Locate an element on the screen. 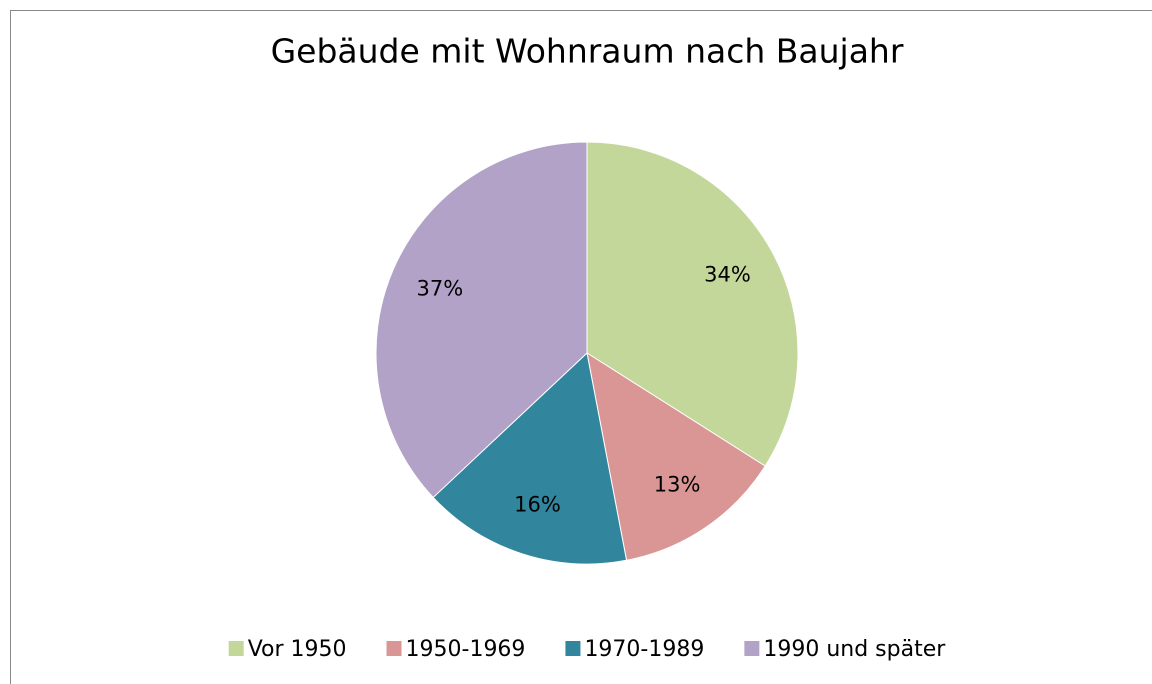 This screenshot has width=1152, height=684. legend-label: 1990 und später is located at coordinates (854, 649).